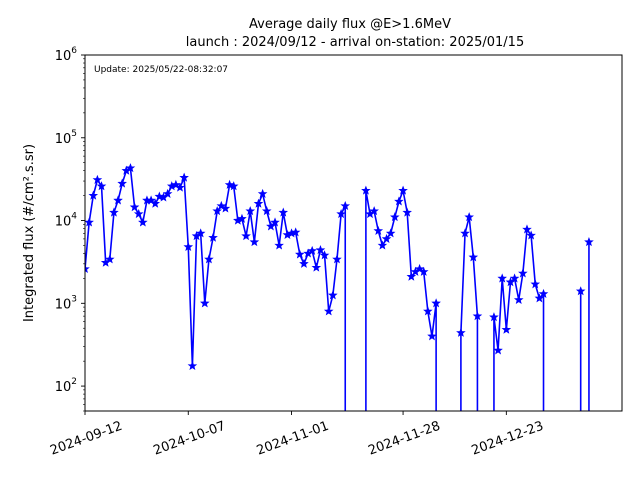  I want to click on chart-title: Average daily flux @E>1.6MeV, so click(350, 24).